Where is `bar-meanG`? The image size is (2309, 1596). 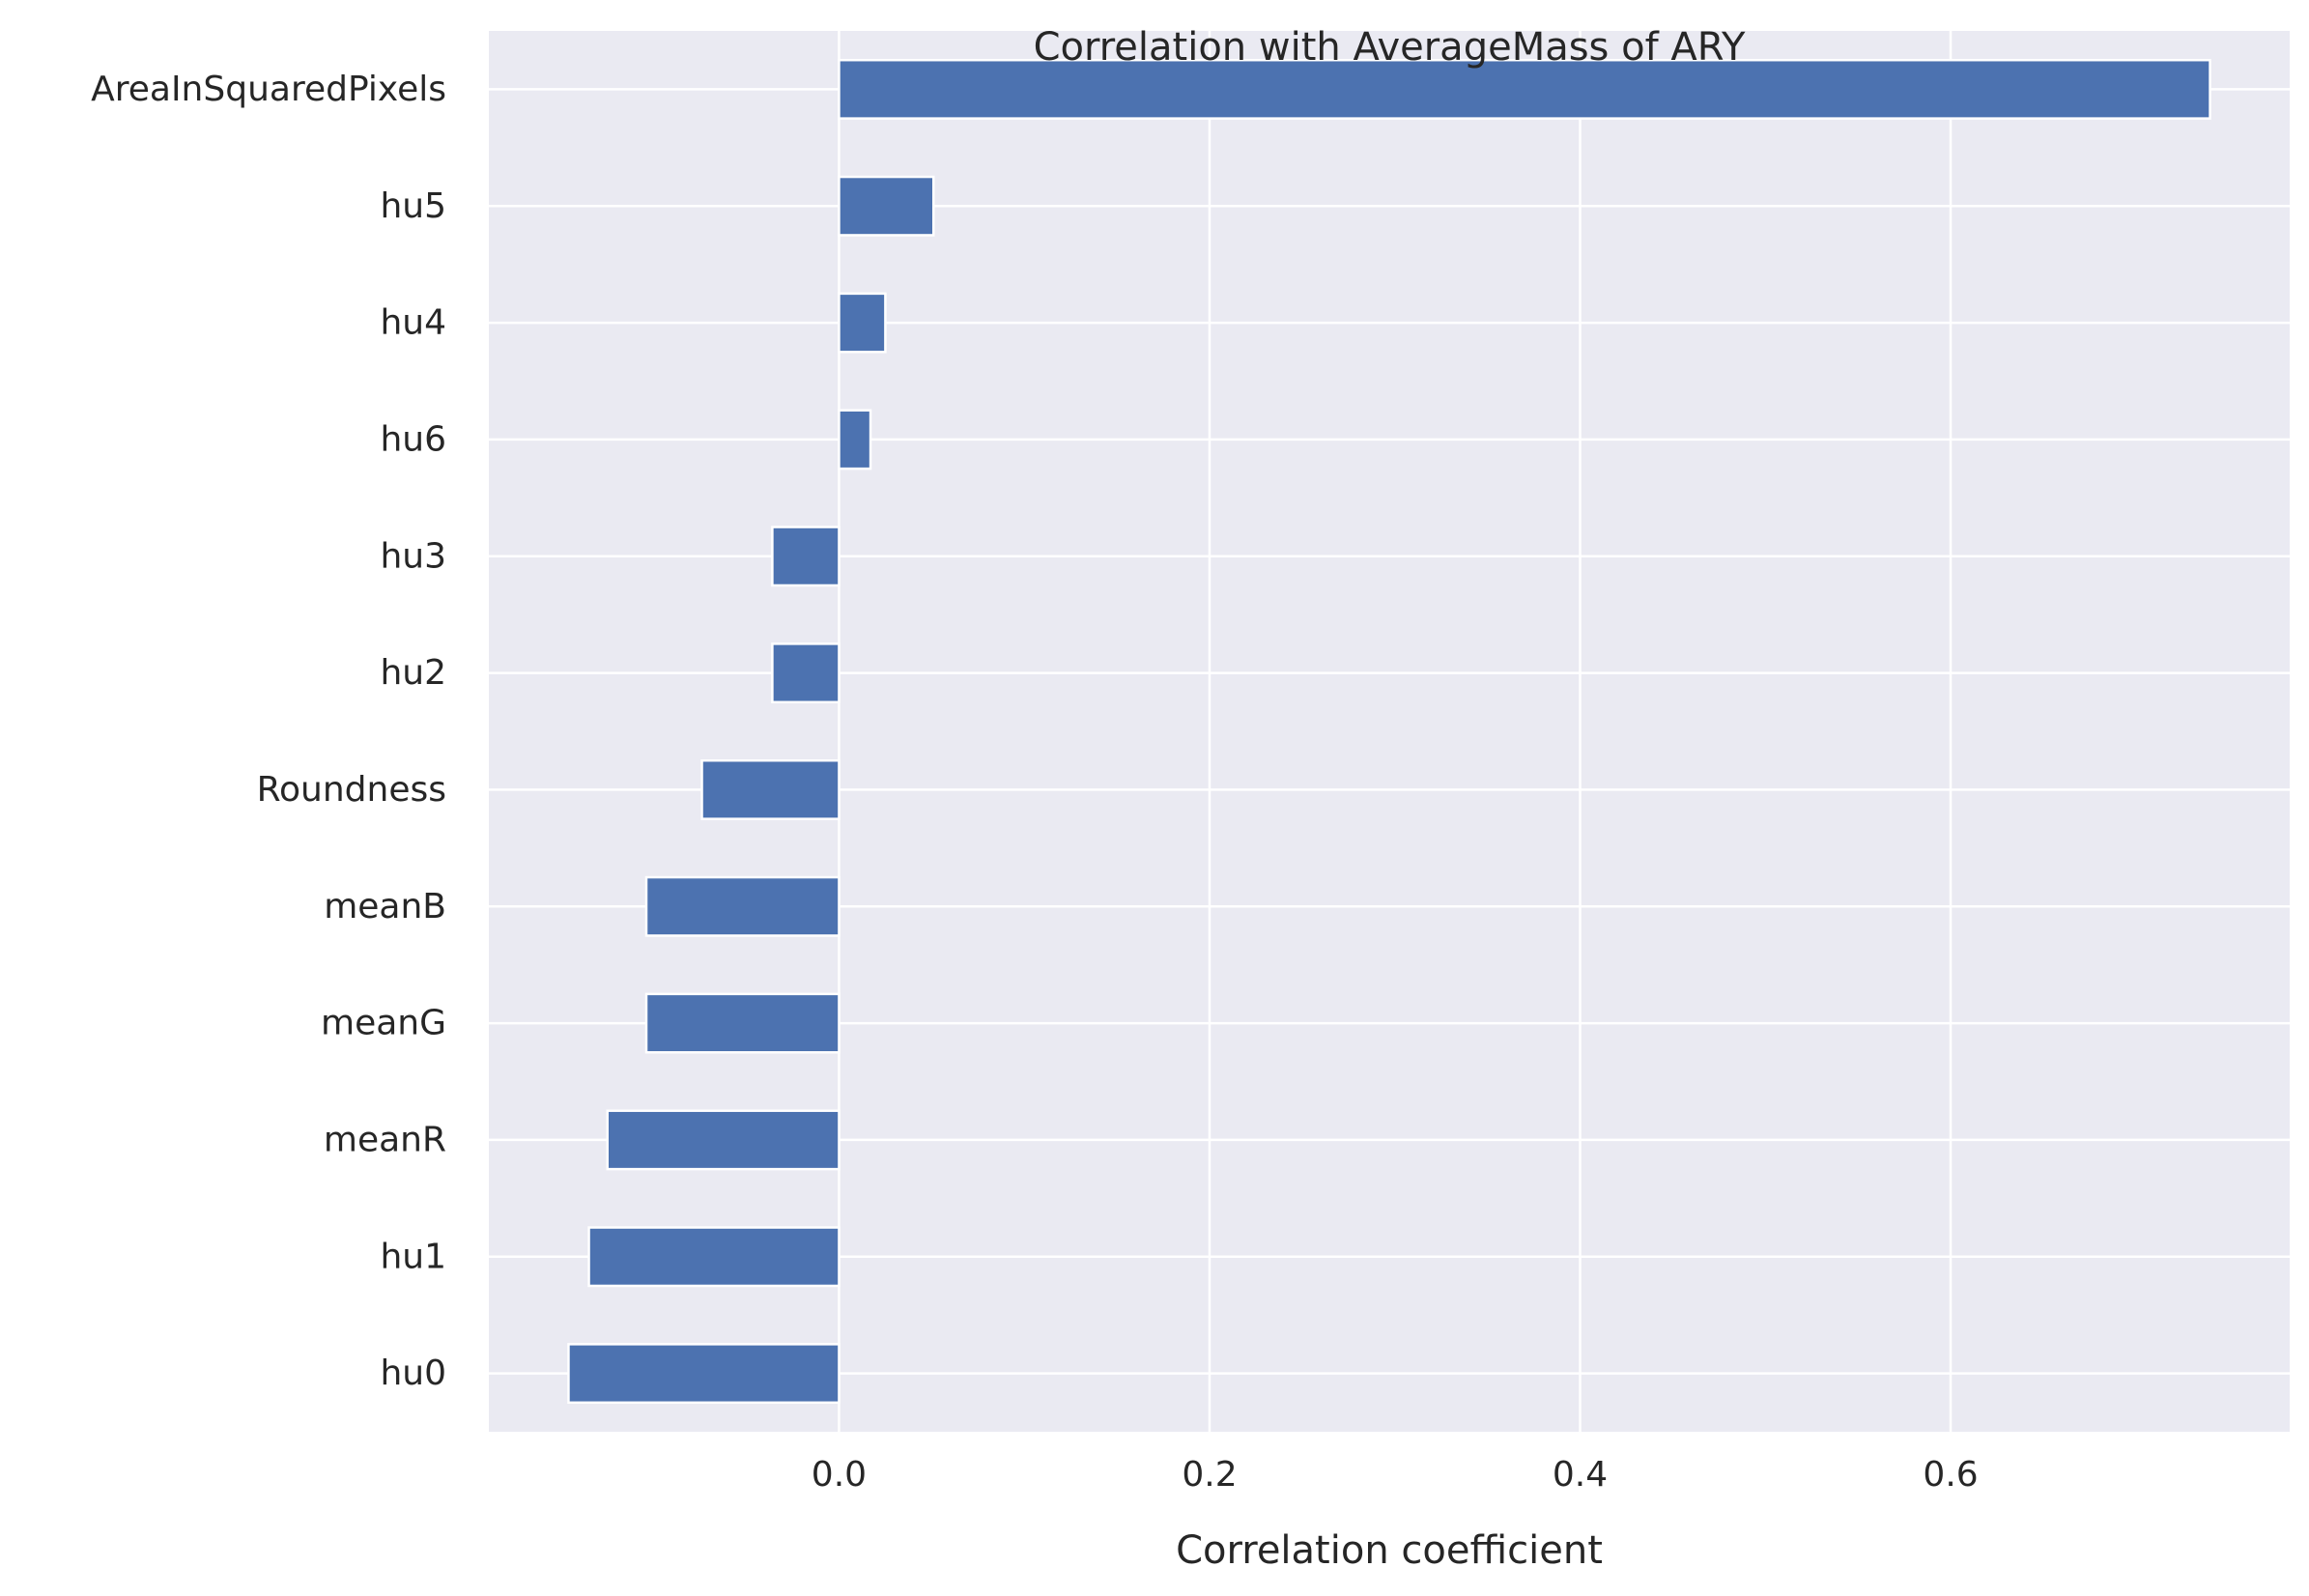
bar-meanG is located at coordinates (742, 1023).